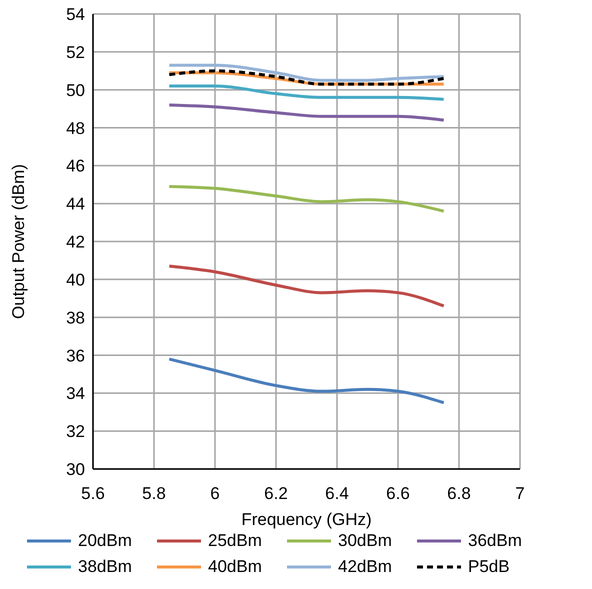 The height and width of the screenshot is (589, 592). I want to click on y-tick-label: 30, so click(75, 470).